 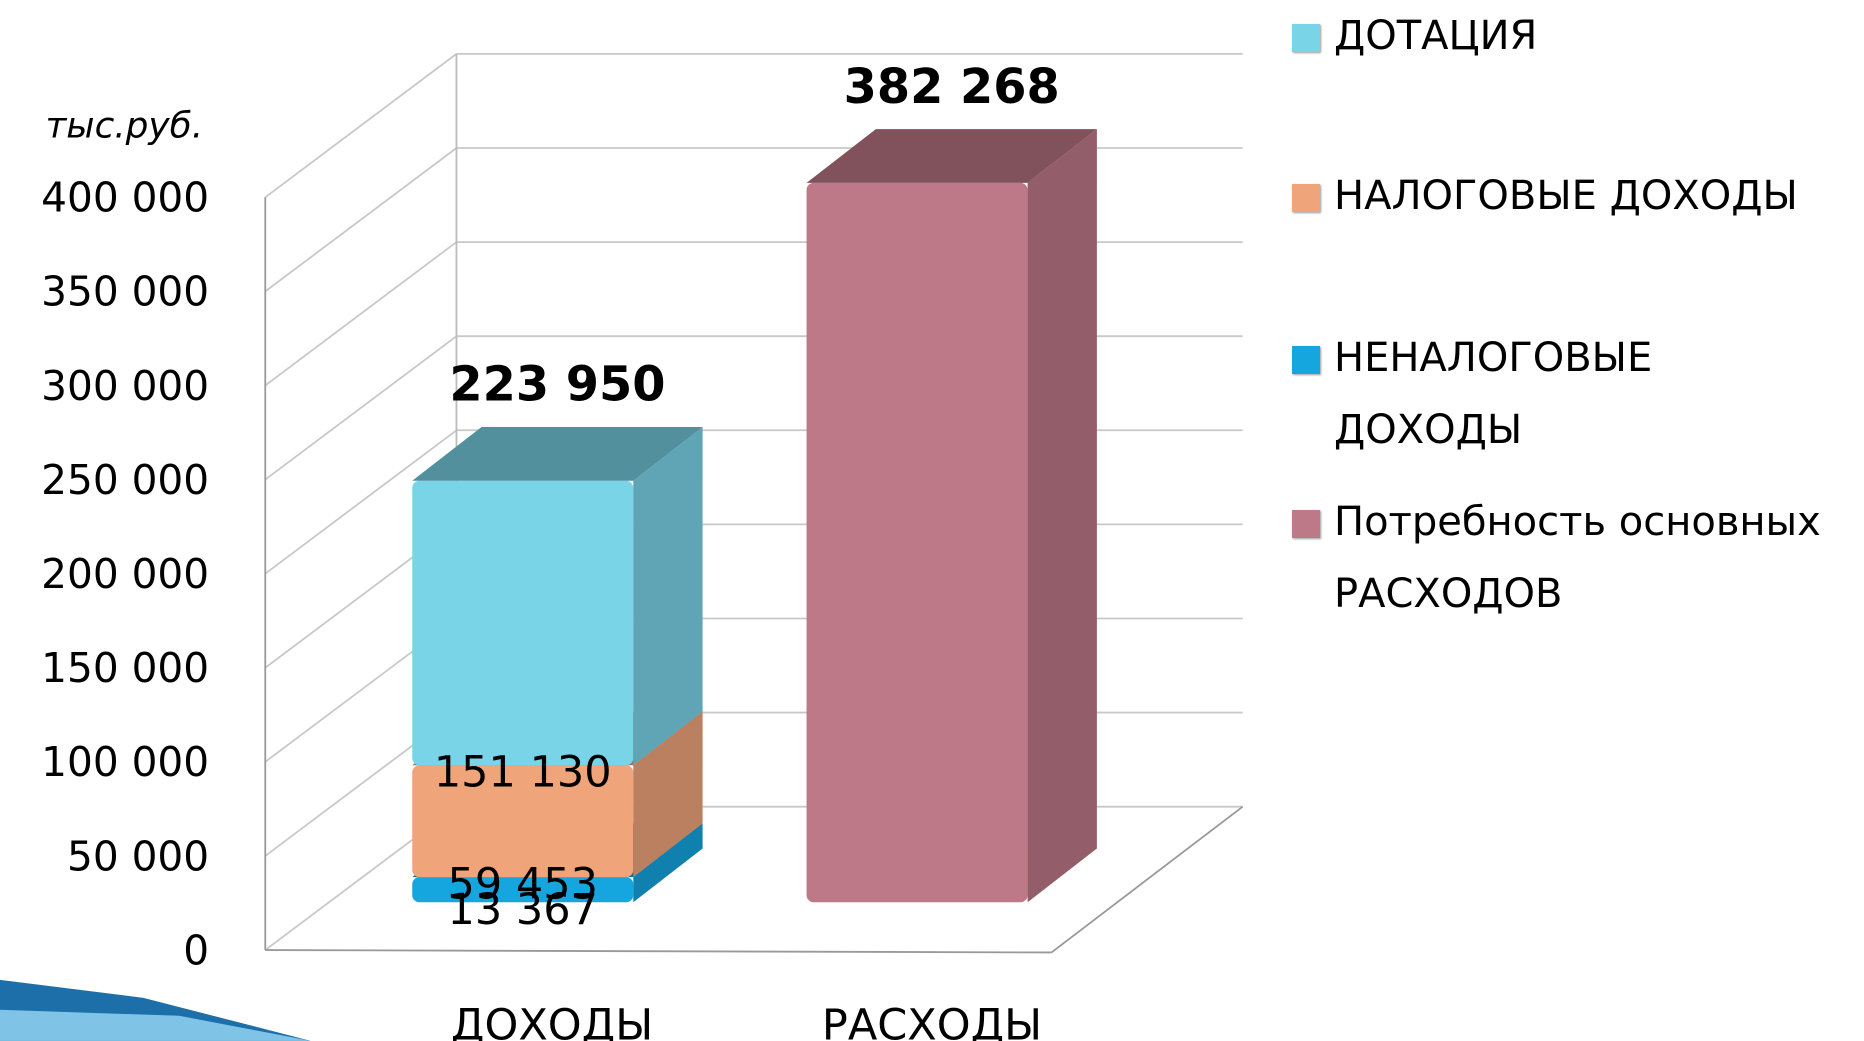 I want to click on data-label: 13 367, so click(x=523, y=910).